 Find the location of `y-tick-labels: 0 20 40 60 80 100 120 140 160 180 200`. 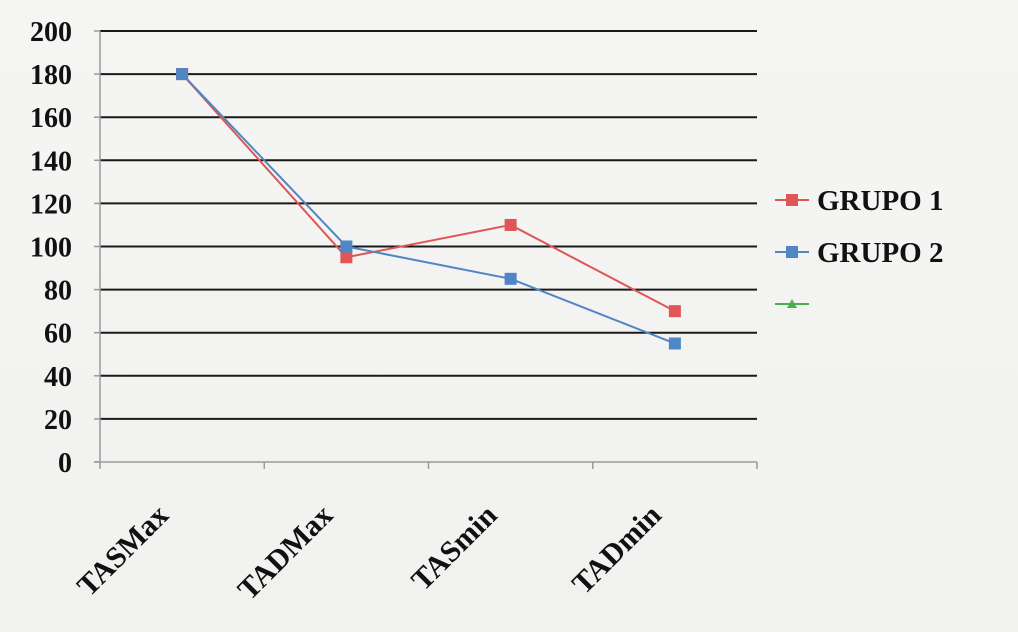

y-tick-labels: 0 20 40 60 80 100 120 140 160 180 200 is located at coordinates (51, 248).